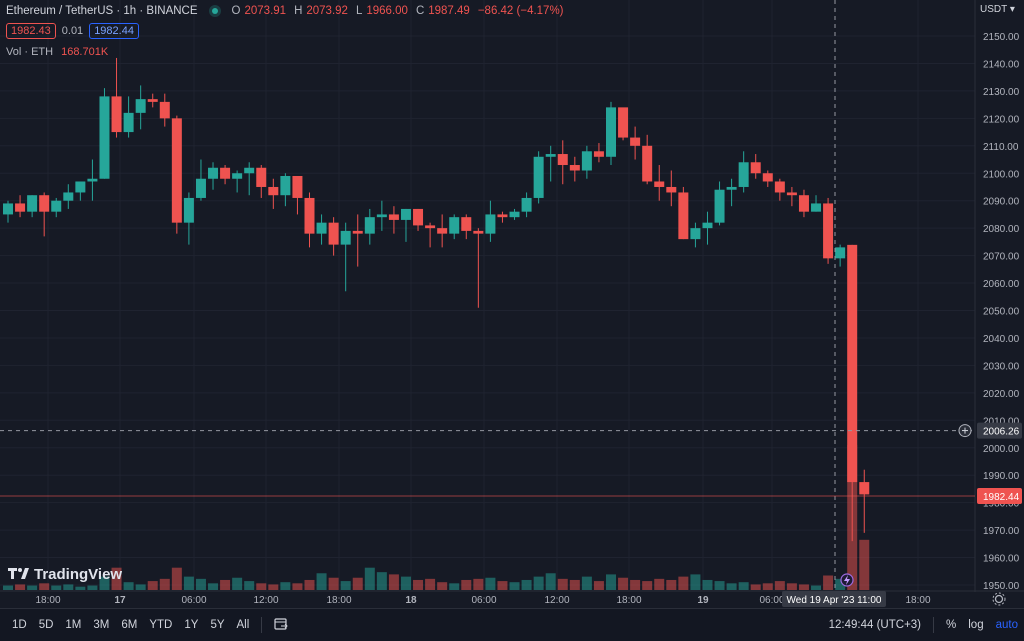  I want to click on toolbar-divider, so click(262, 625).